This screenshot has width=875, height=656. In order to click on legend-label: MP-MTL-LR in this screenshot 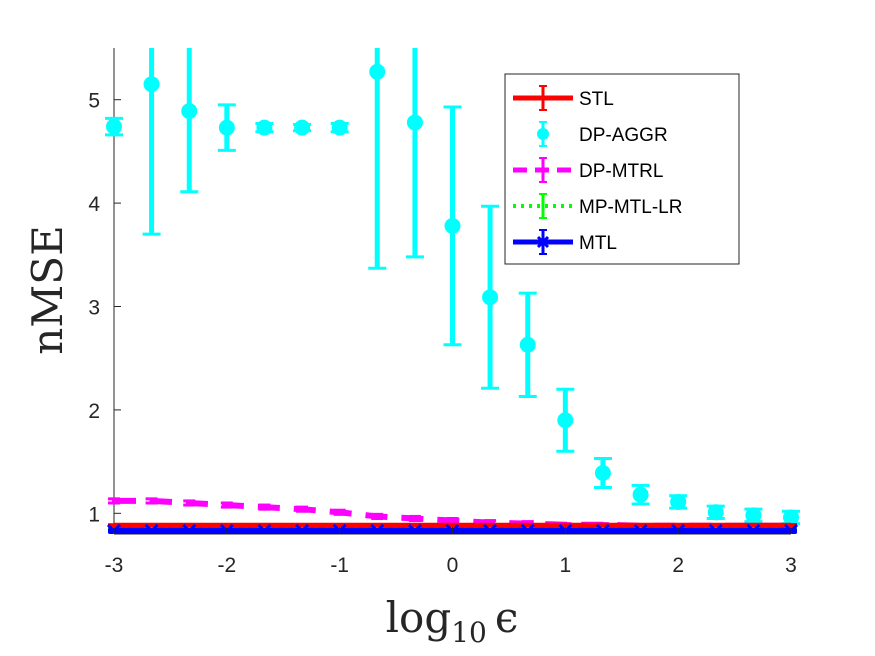, I will do `click(630, 207)`.